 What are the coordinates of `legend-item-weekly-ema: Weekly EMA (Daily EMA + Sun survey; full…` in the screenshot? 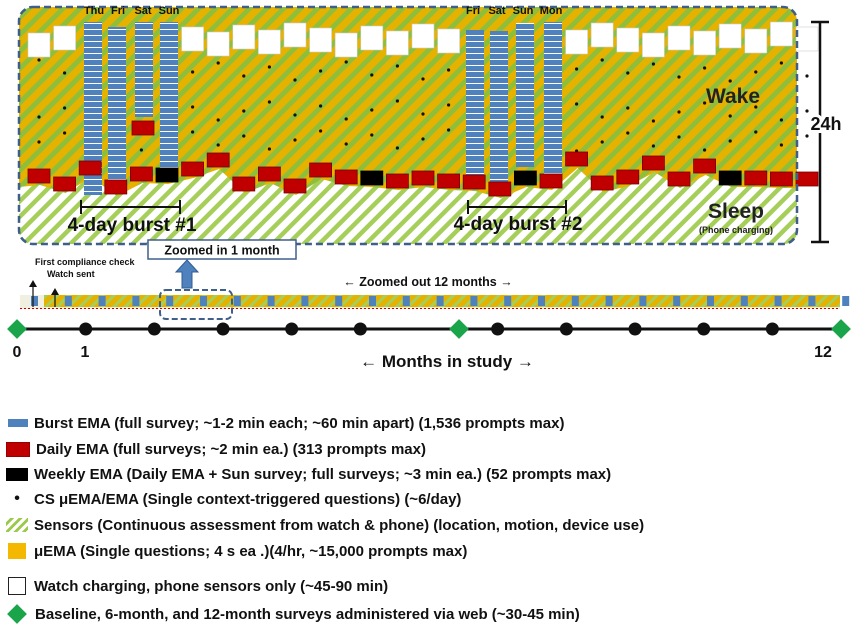 It's located at (308, 474).